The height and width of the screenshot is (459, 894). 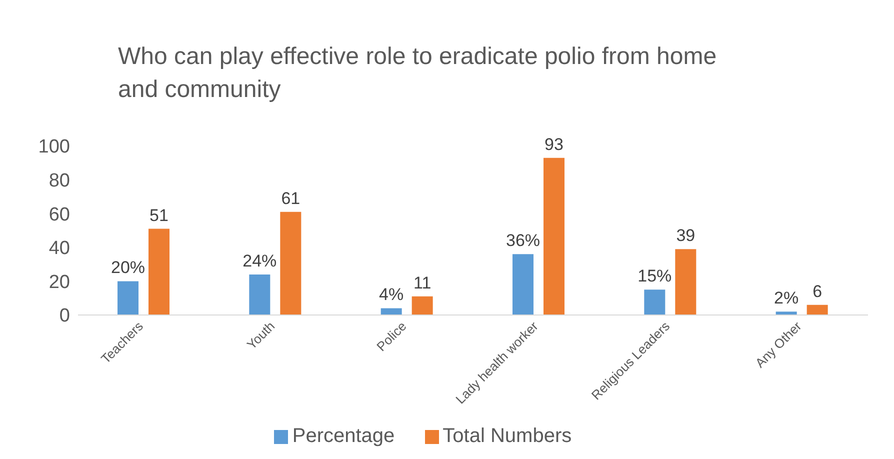 I want to click on data-label: 36%, so click(x=523, y=240).